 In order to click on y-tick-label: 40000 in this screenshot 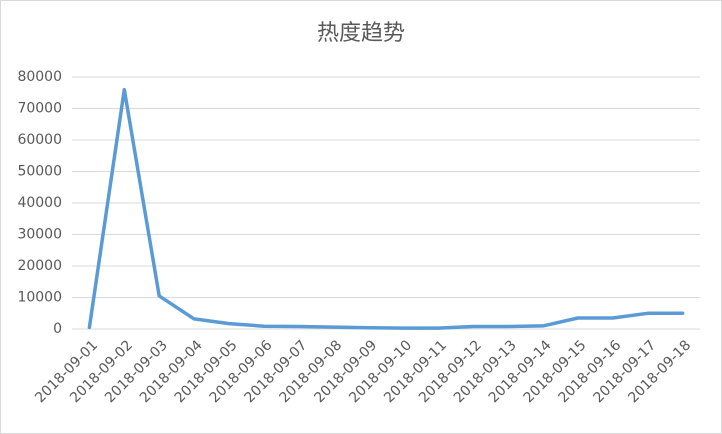, I will do `click(39, 203)`.